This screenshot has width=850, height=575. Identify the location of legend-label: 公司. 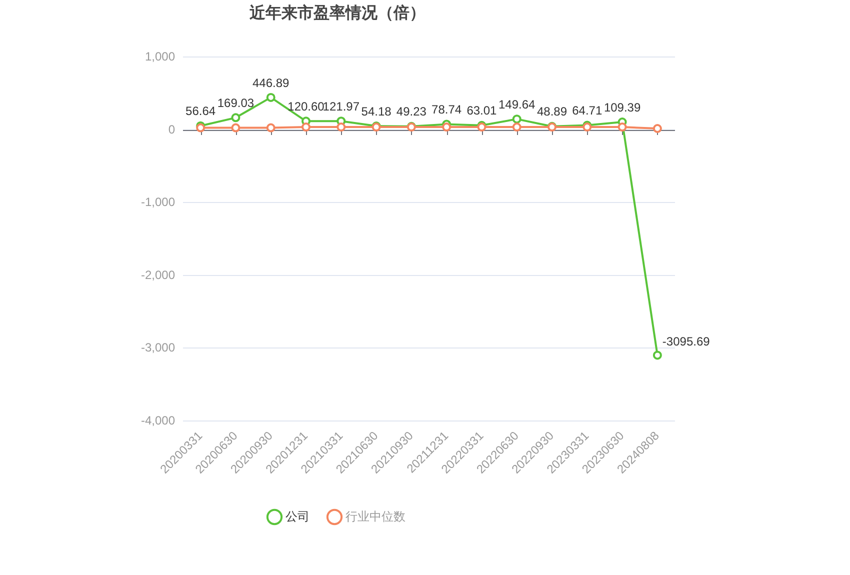
(298, 516).